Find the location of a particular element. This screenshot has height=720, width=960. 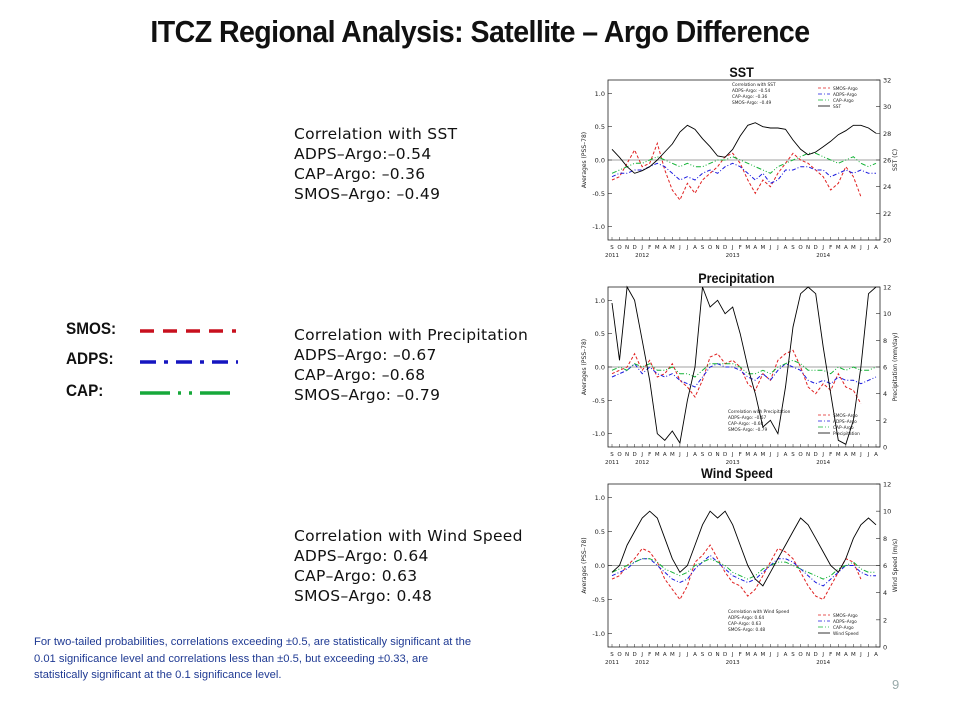

y2-tick-label: 0 is located at coordinates (885, 648).